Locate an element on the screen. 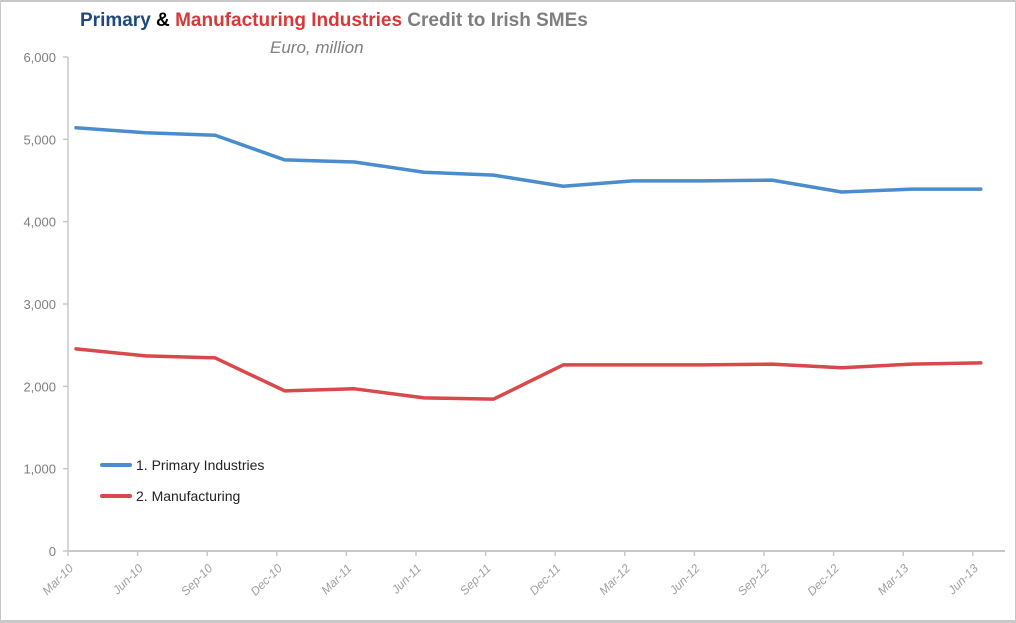 Image resolution: width=1016 pixels, height=623 pixels. y-tick-label: 6,000 is located at coordinates (39, 57).